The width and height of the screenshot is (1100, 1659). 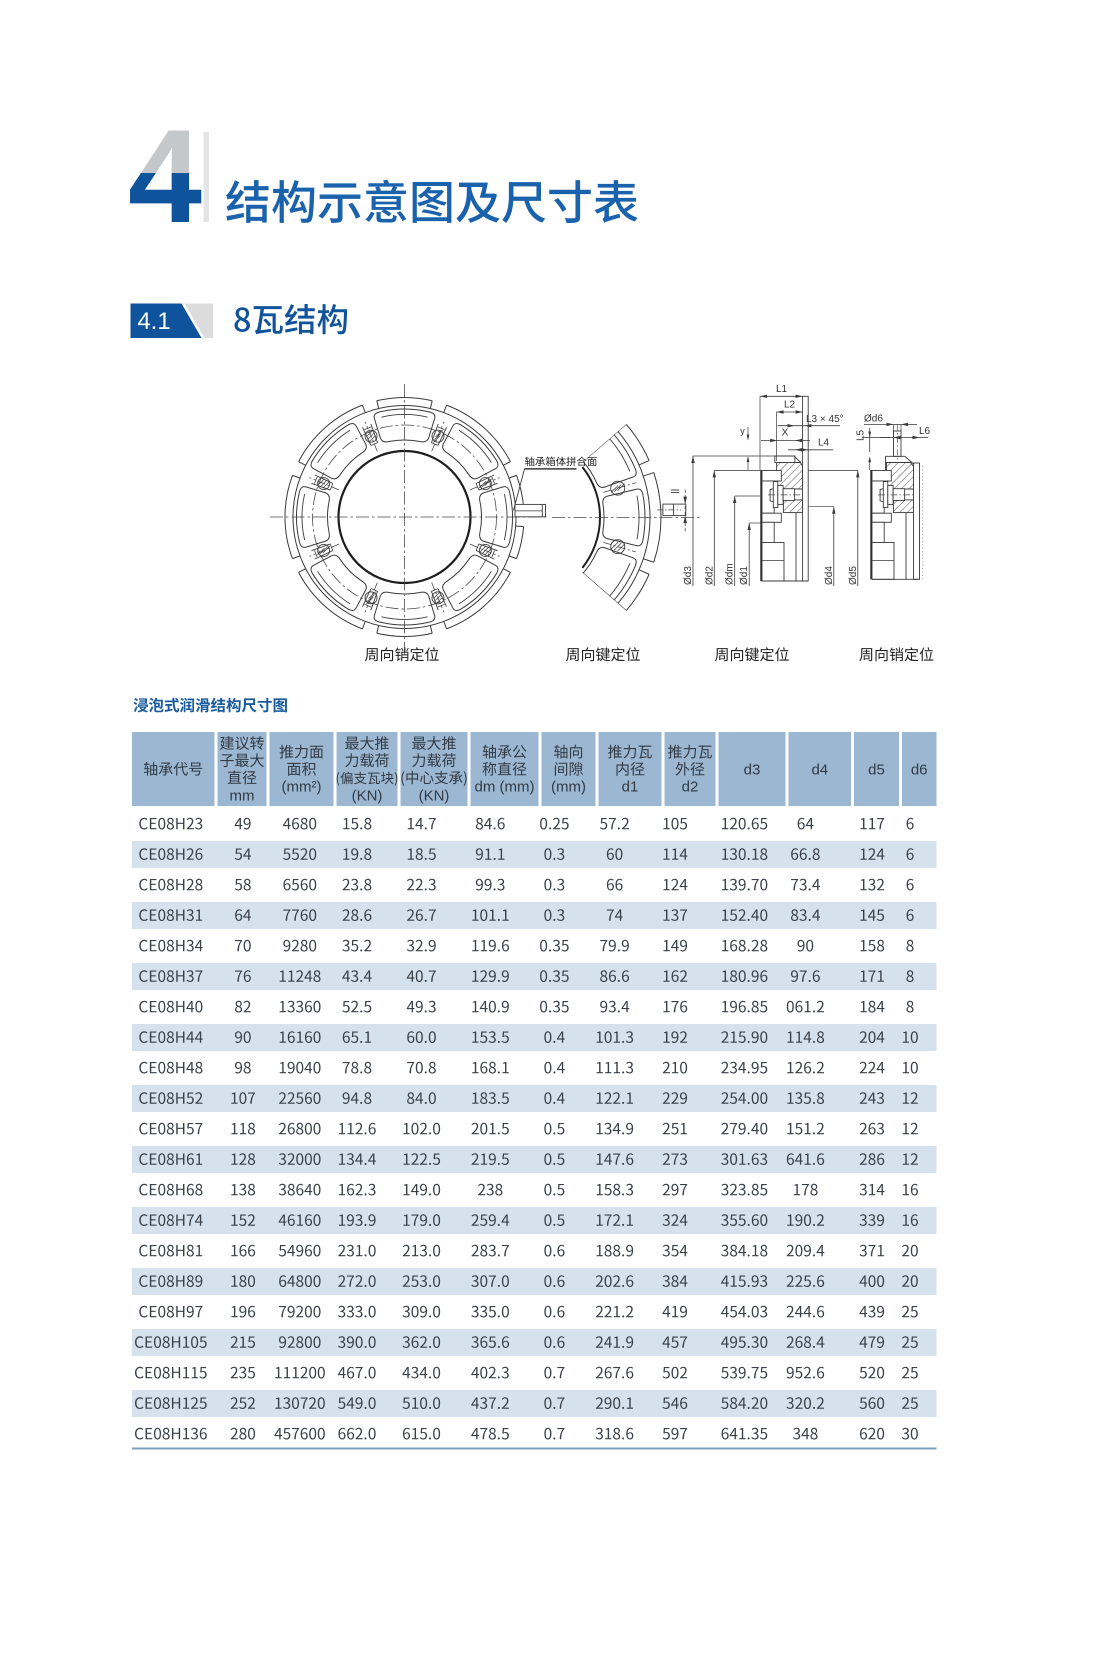 What do you see at coordinates (688, 575) in the screenshot?
I see `svg-text: Ød3` at bounding box center [688, 575].